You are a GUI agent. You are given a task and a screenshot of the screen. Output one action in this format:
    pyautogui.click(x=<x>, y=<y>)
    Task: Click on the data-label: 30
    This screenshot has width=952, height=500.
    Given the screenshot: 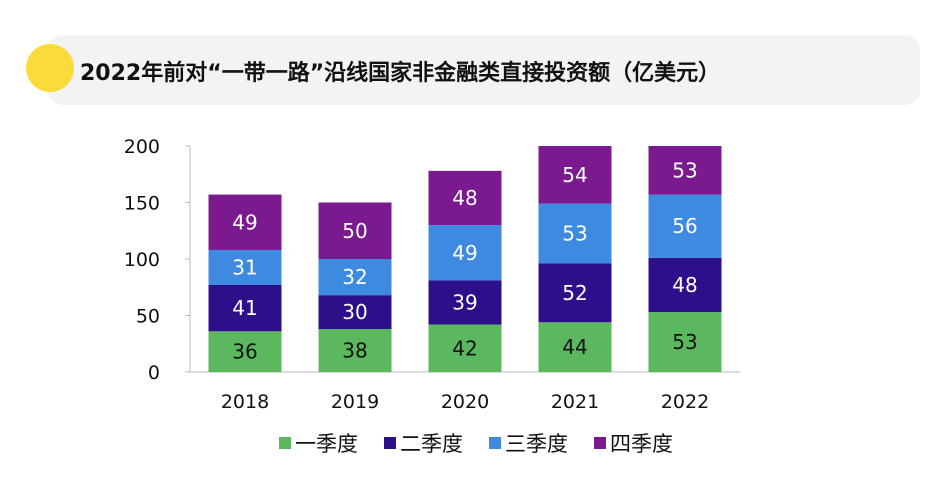 What is the action you would take?
    pyautogui.click(x=354, y=312)
    